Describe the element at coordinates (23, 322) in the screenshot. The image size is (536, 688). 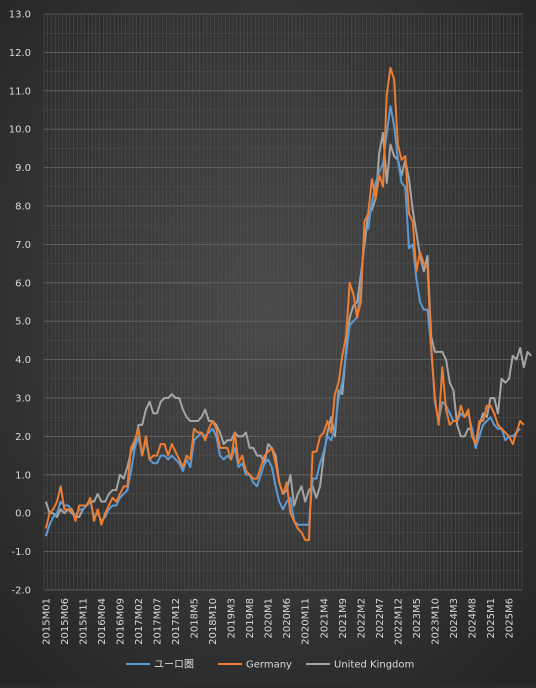
I see `y-tick-label: 5.0` at that location.